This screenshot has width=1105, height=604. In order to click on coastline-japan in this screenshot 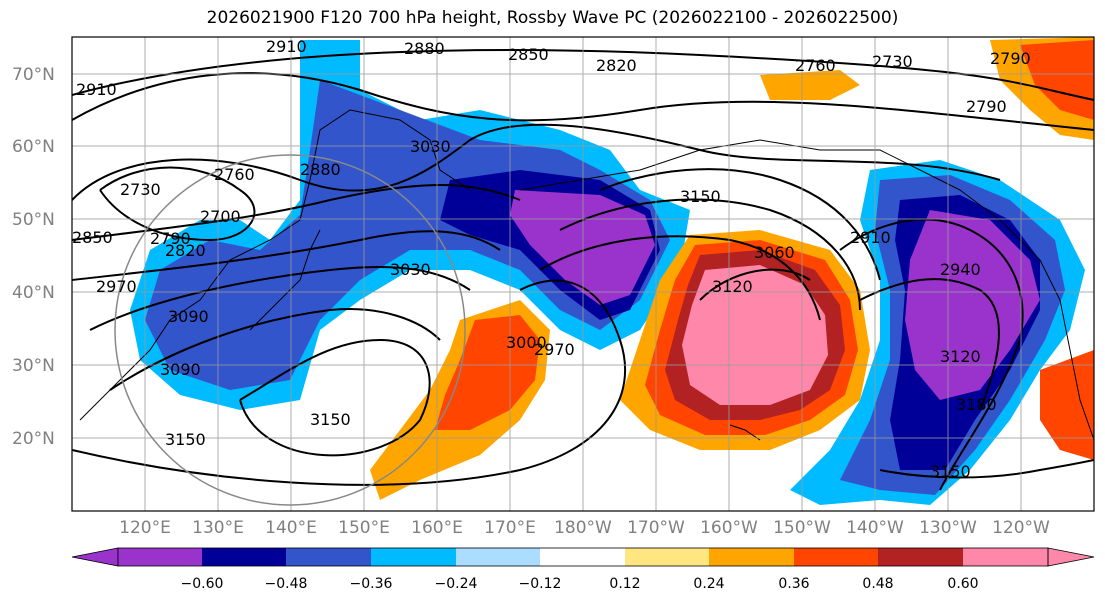, I will do `click(285, 280)`.